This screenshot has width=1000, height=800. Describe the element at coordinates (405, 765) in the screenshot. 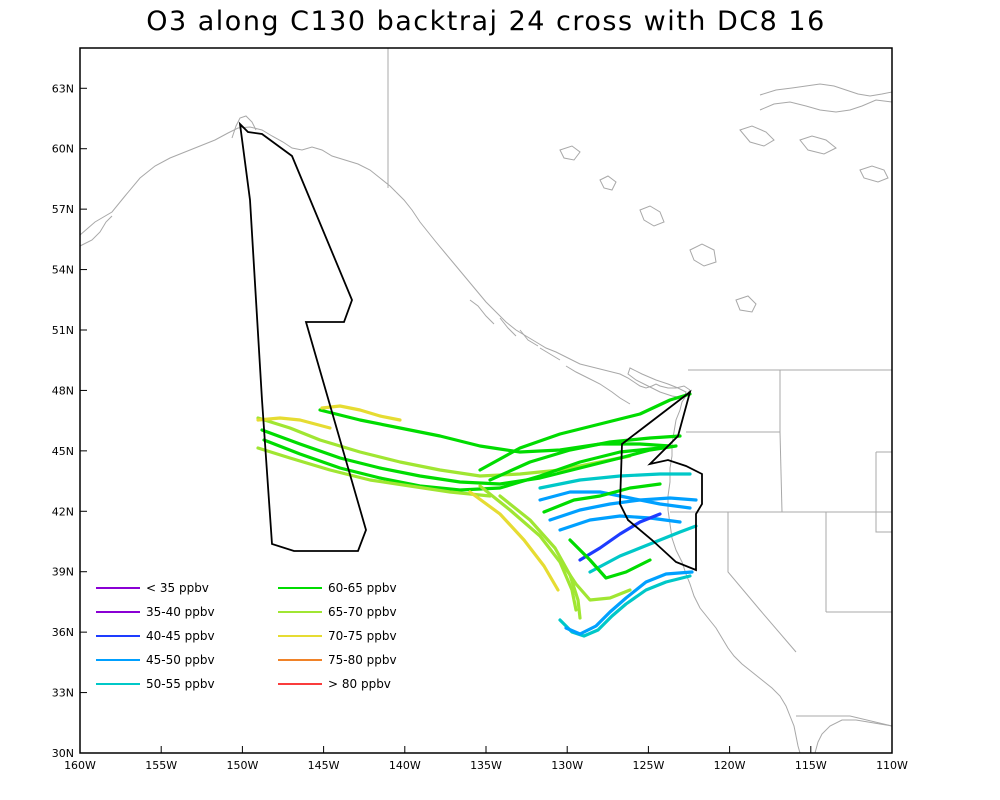

I see `lon-tick-label: 140W` at that location.